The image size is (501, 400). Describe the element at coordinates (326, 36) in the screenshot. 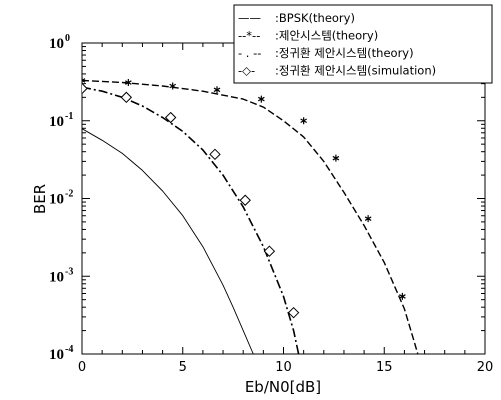

I see `legend-label-2: :제안시스템(theory)` at that location.